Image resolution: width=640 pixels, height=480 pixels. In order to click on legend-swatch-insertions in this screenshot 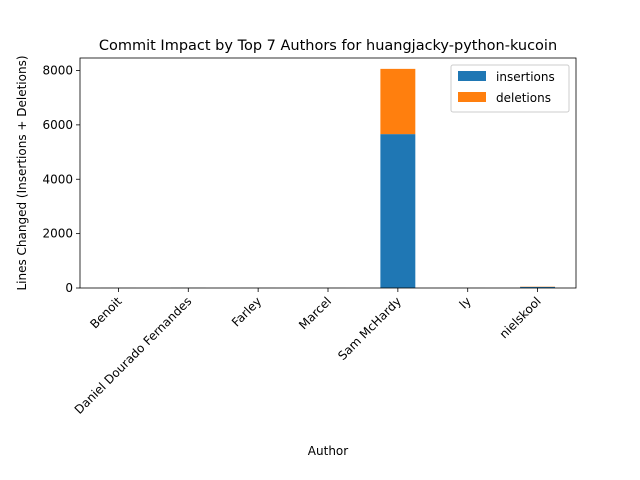, I will do `click(472, 76)`.